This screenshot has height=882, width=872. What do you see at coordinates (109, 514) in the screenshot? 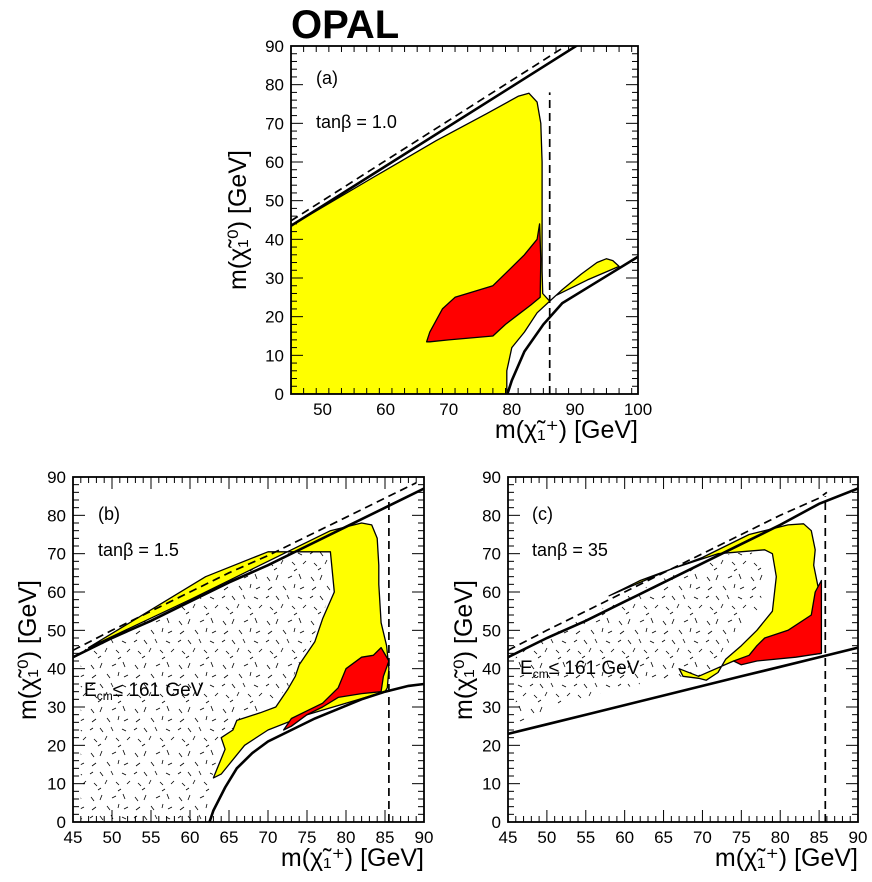
I see `panel-label: (b)` at bounding box center [109, 514].